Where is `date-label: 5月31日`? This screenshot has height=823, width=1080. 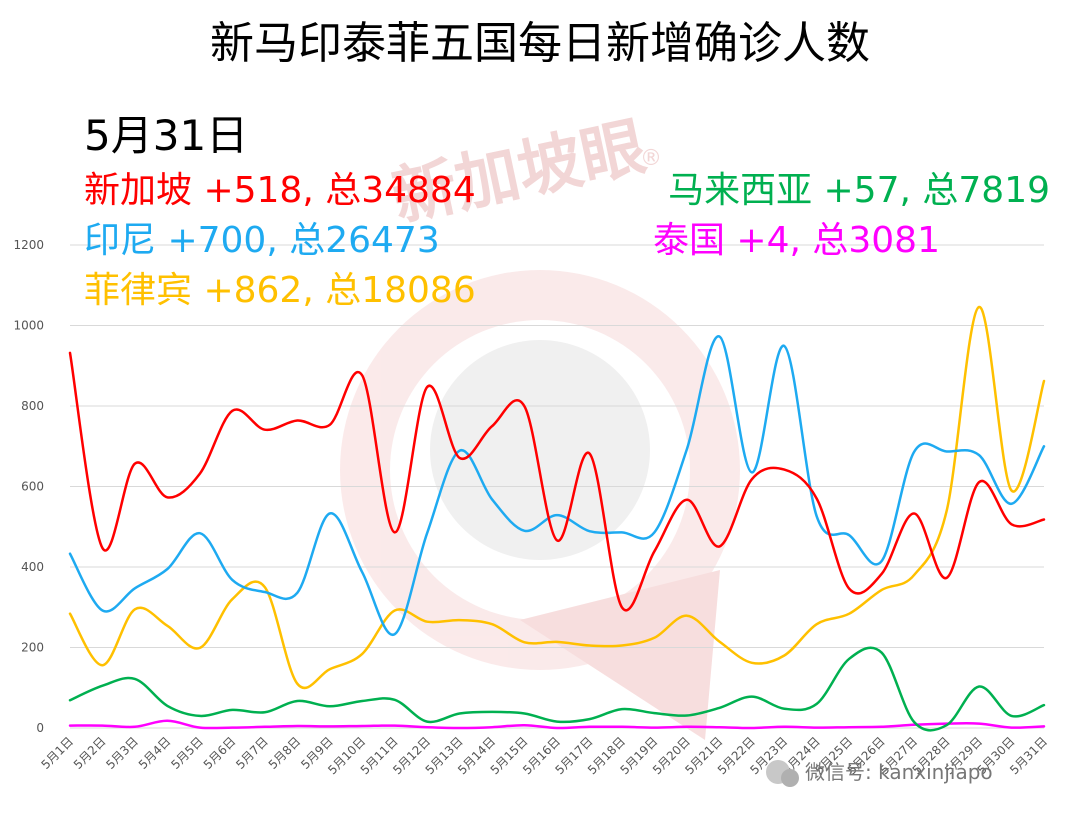 date-label: 5月31日 is located at coordinates (166, 135).